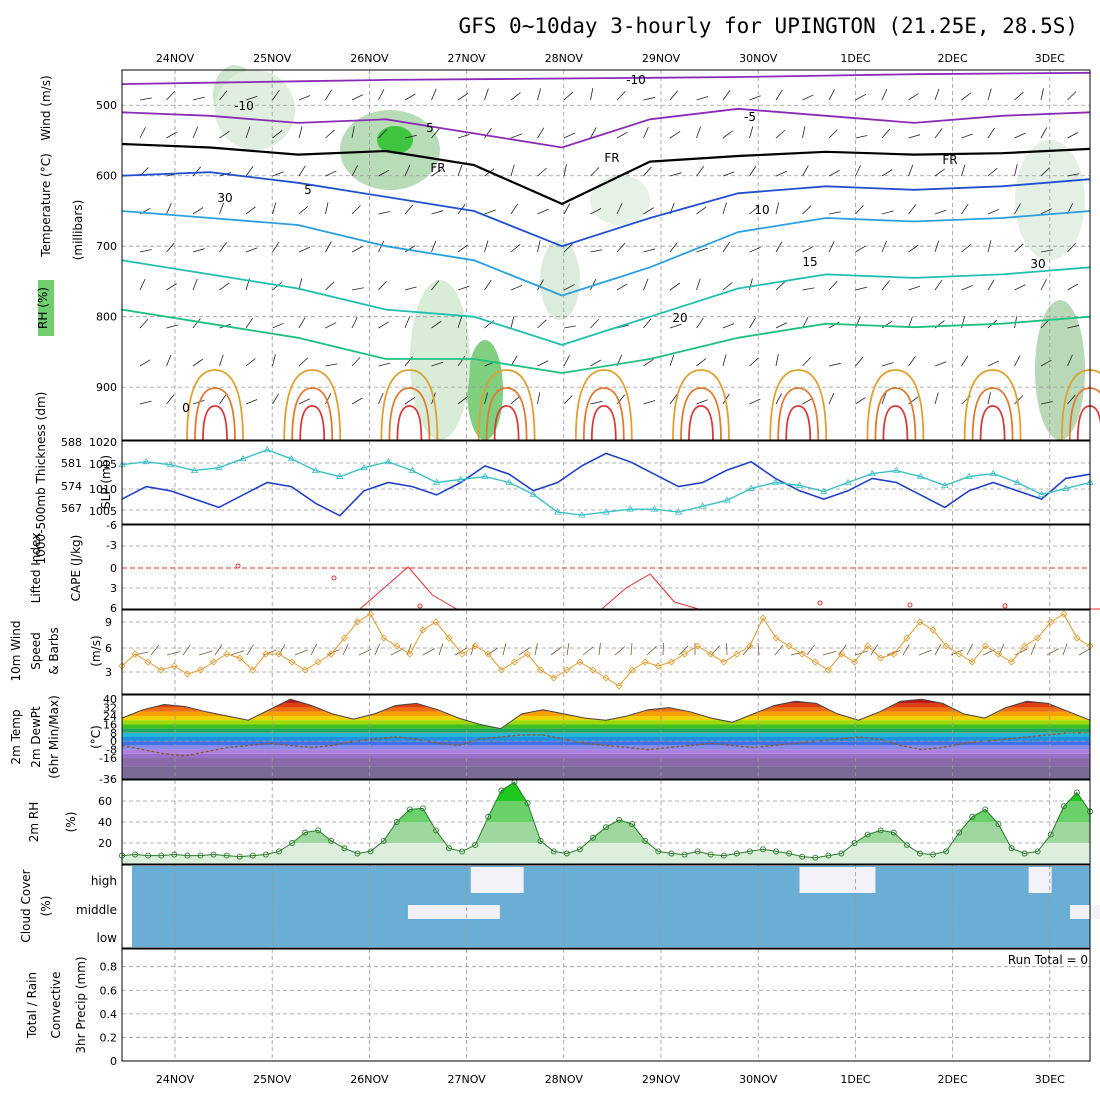 The height and width of the screenshot is (1100, 1100). Describe the element at coordinates (43, 308) in the screenshot. I see `legend-rh: RH (%)` at that location.